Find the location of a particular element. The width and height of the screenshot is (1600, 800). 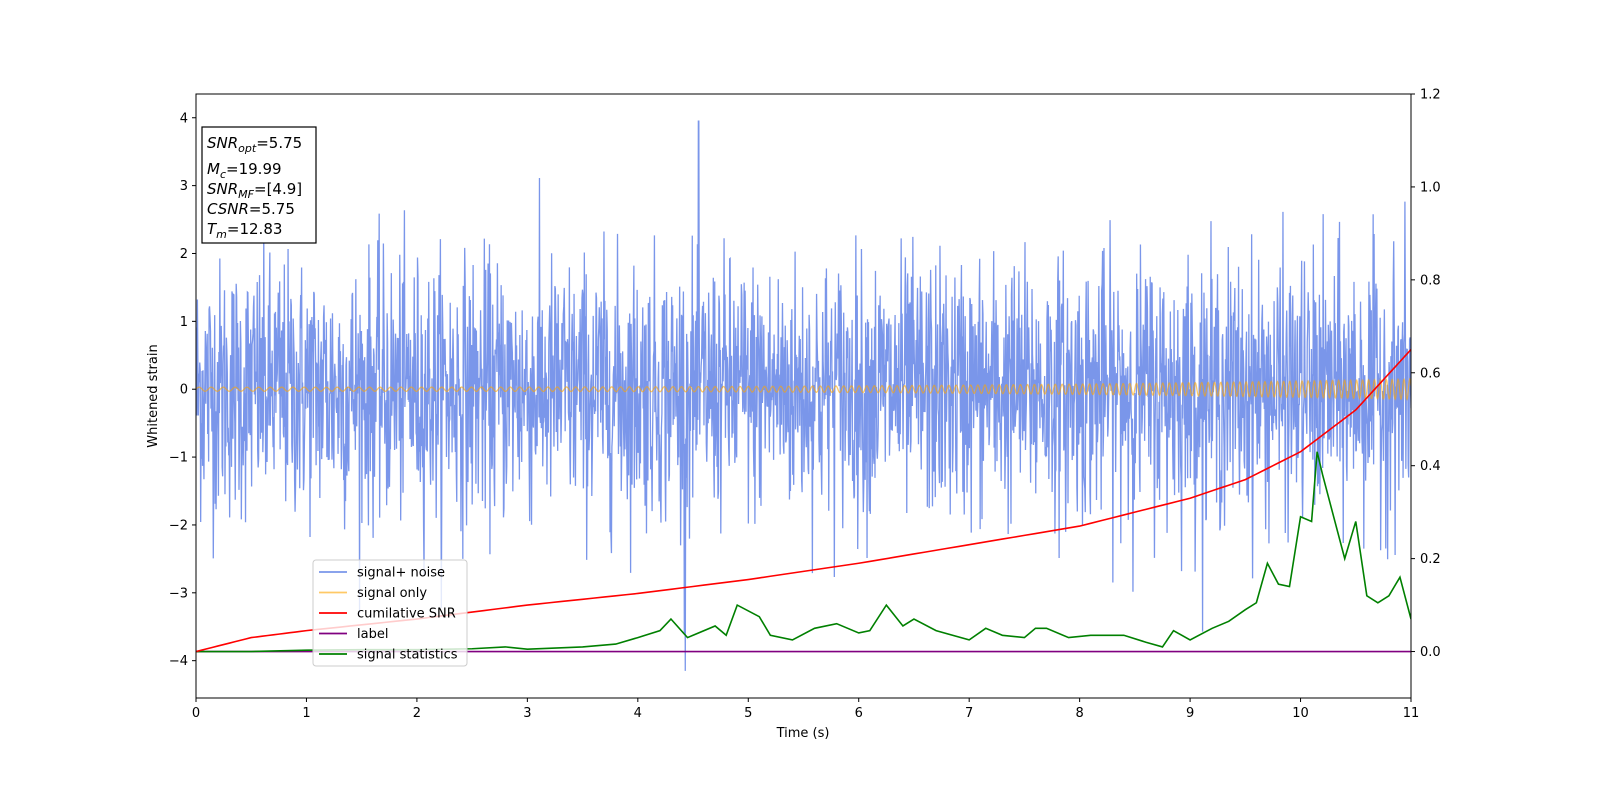

y2-tick-label: 0.4 is located at coordinates (1430, 466).